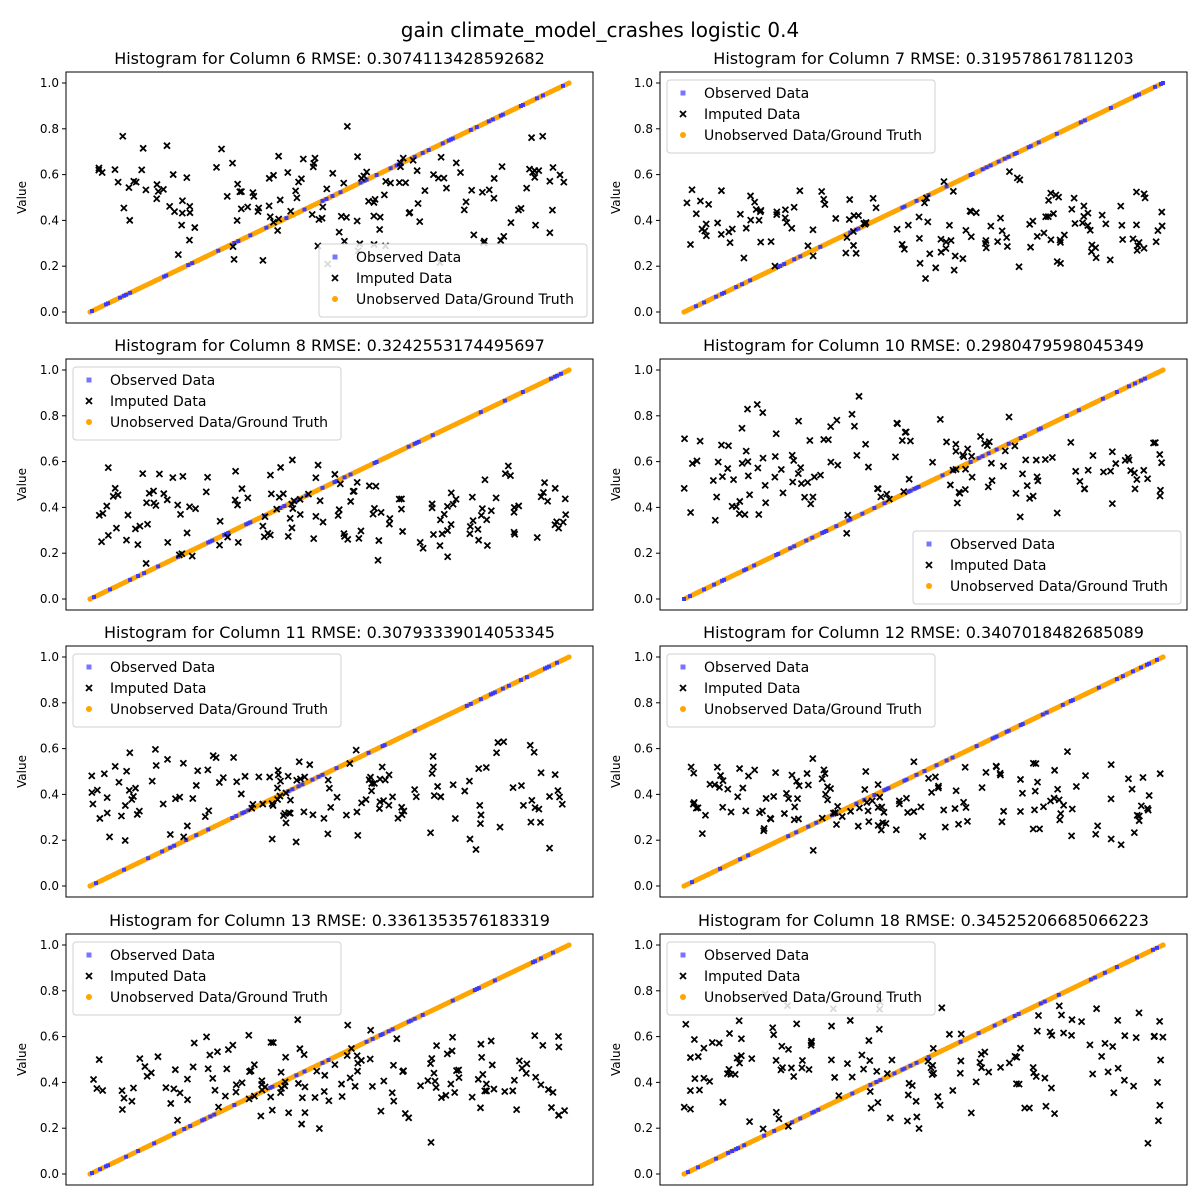  Describe the element at coordinates (453, 280) in the screenshot. I see `legend-box` at that location.